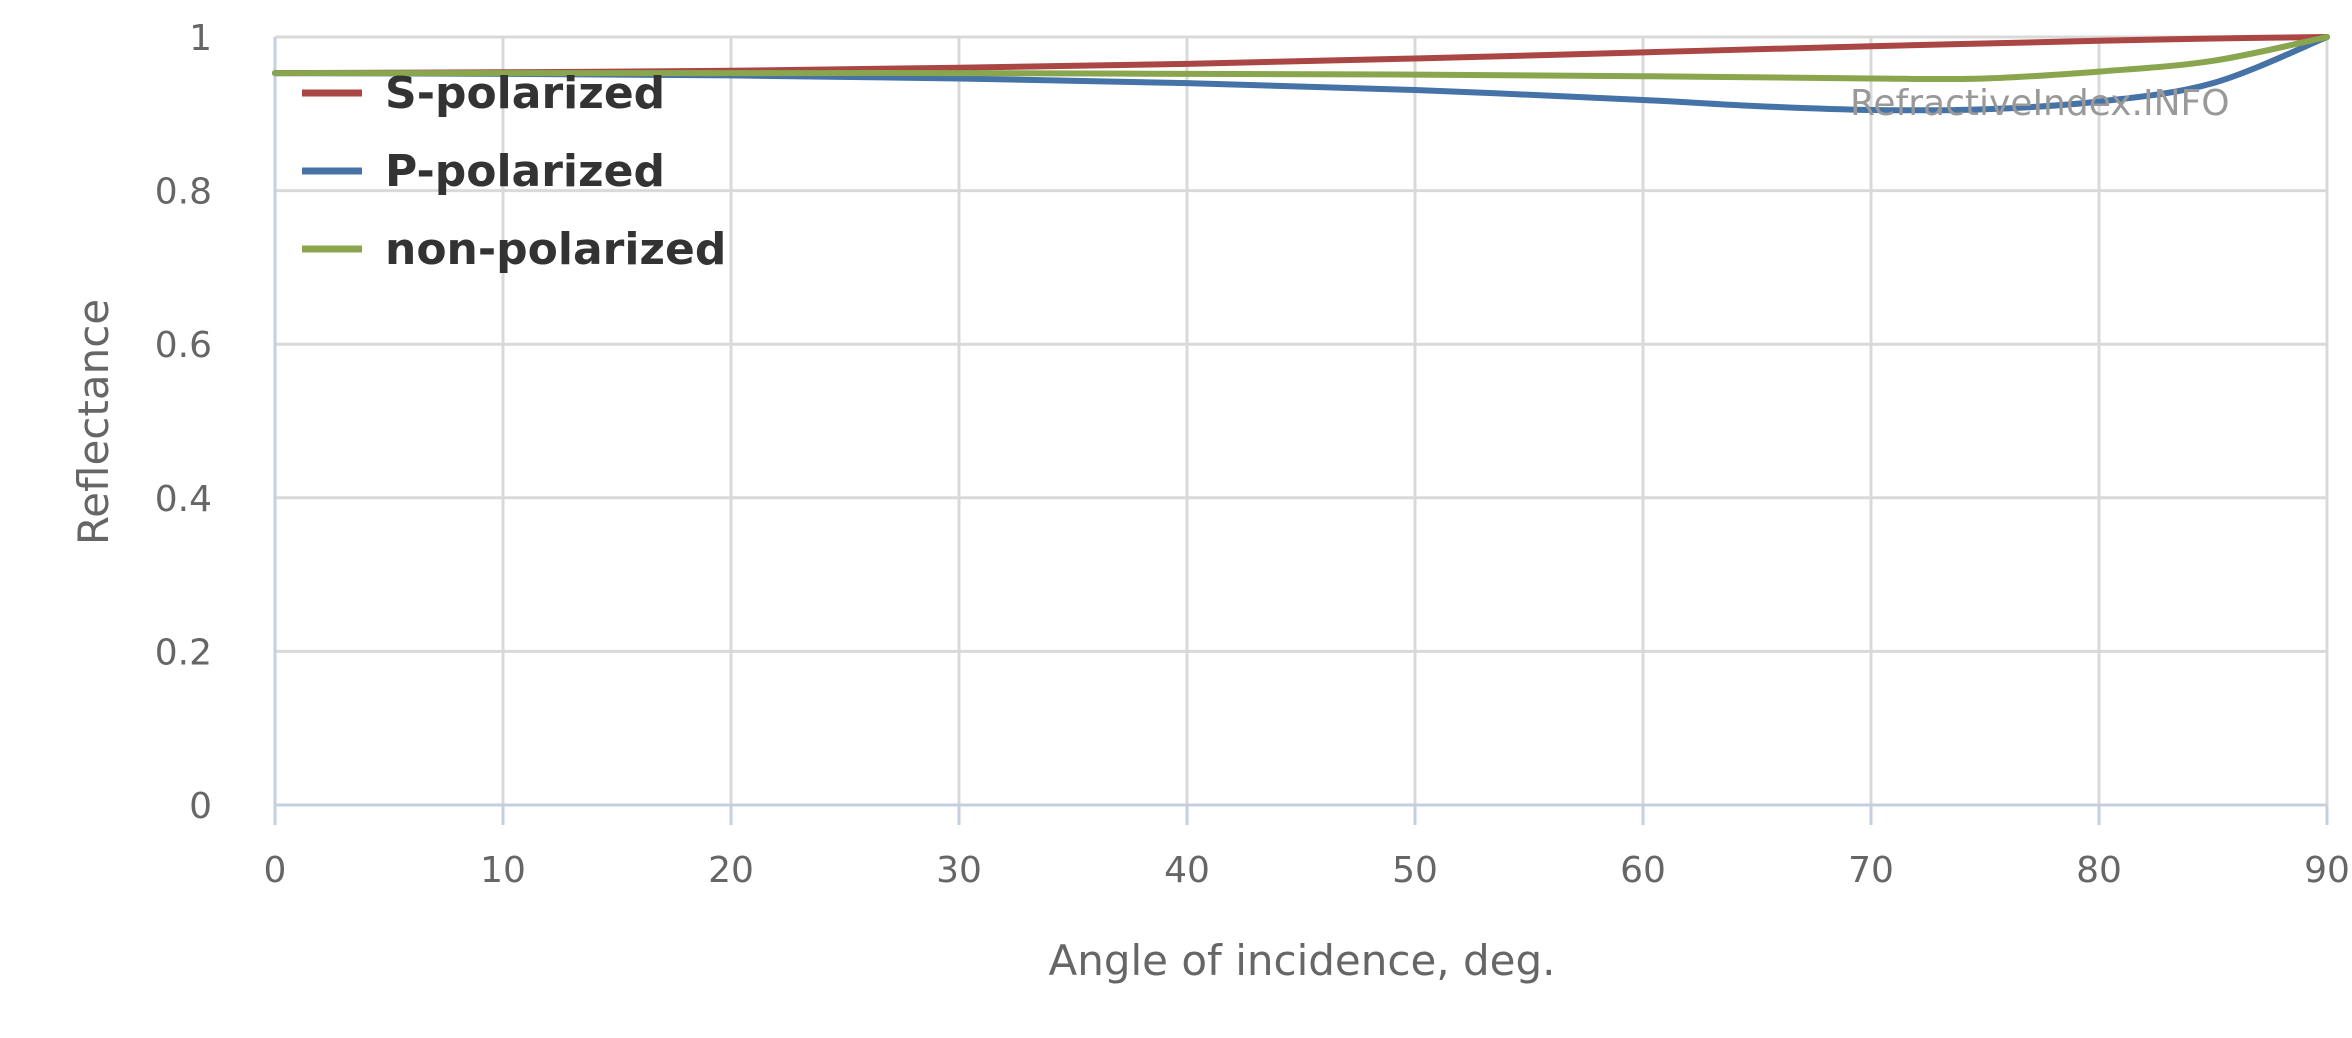 Image resolution: width=2352 pixels, height=1038 pixels. I want to click on series-lines, so click(1301, 74).